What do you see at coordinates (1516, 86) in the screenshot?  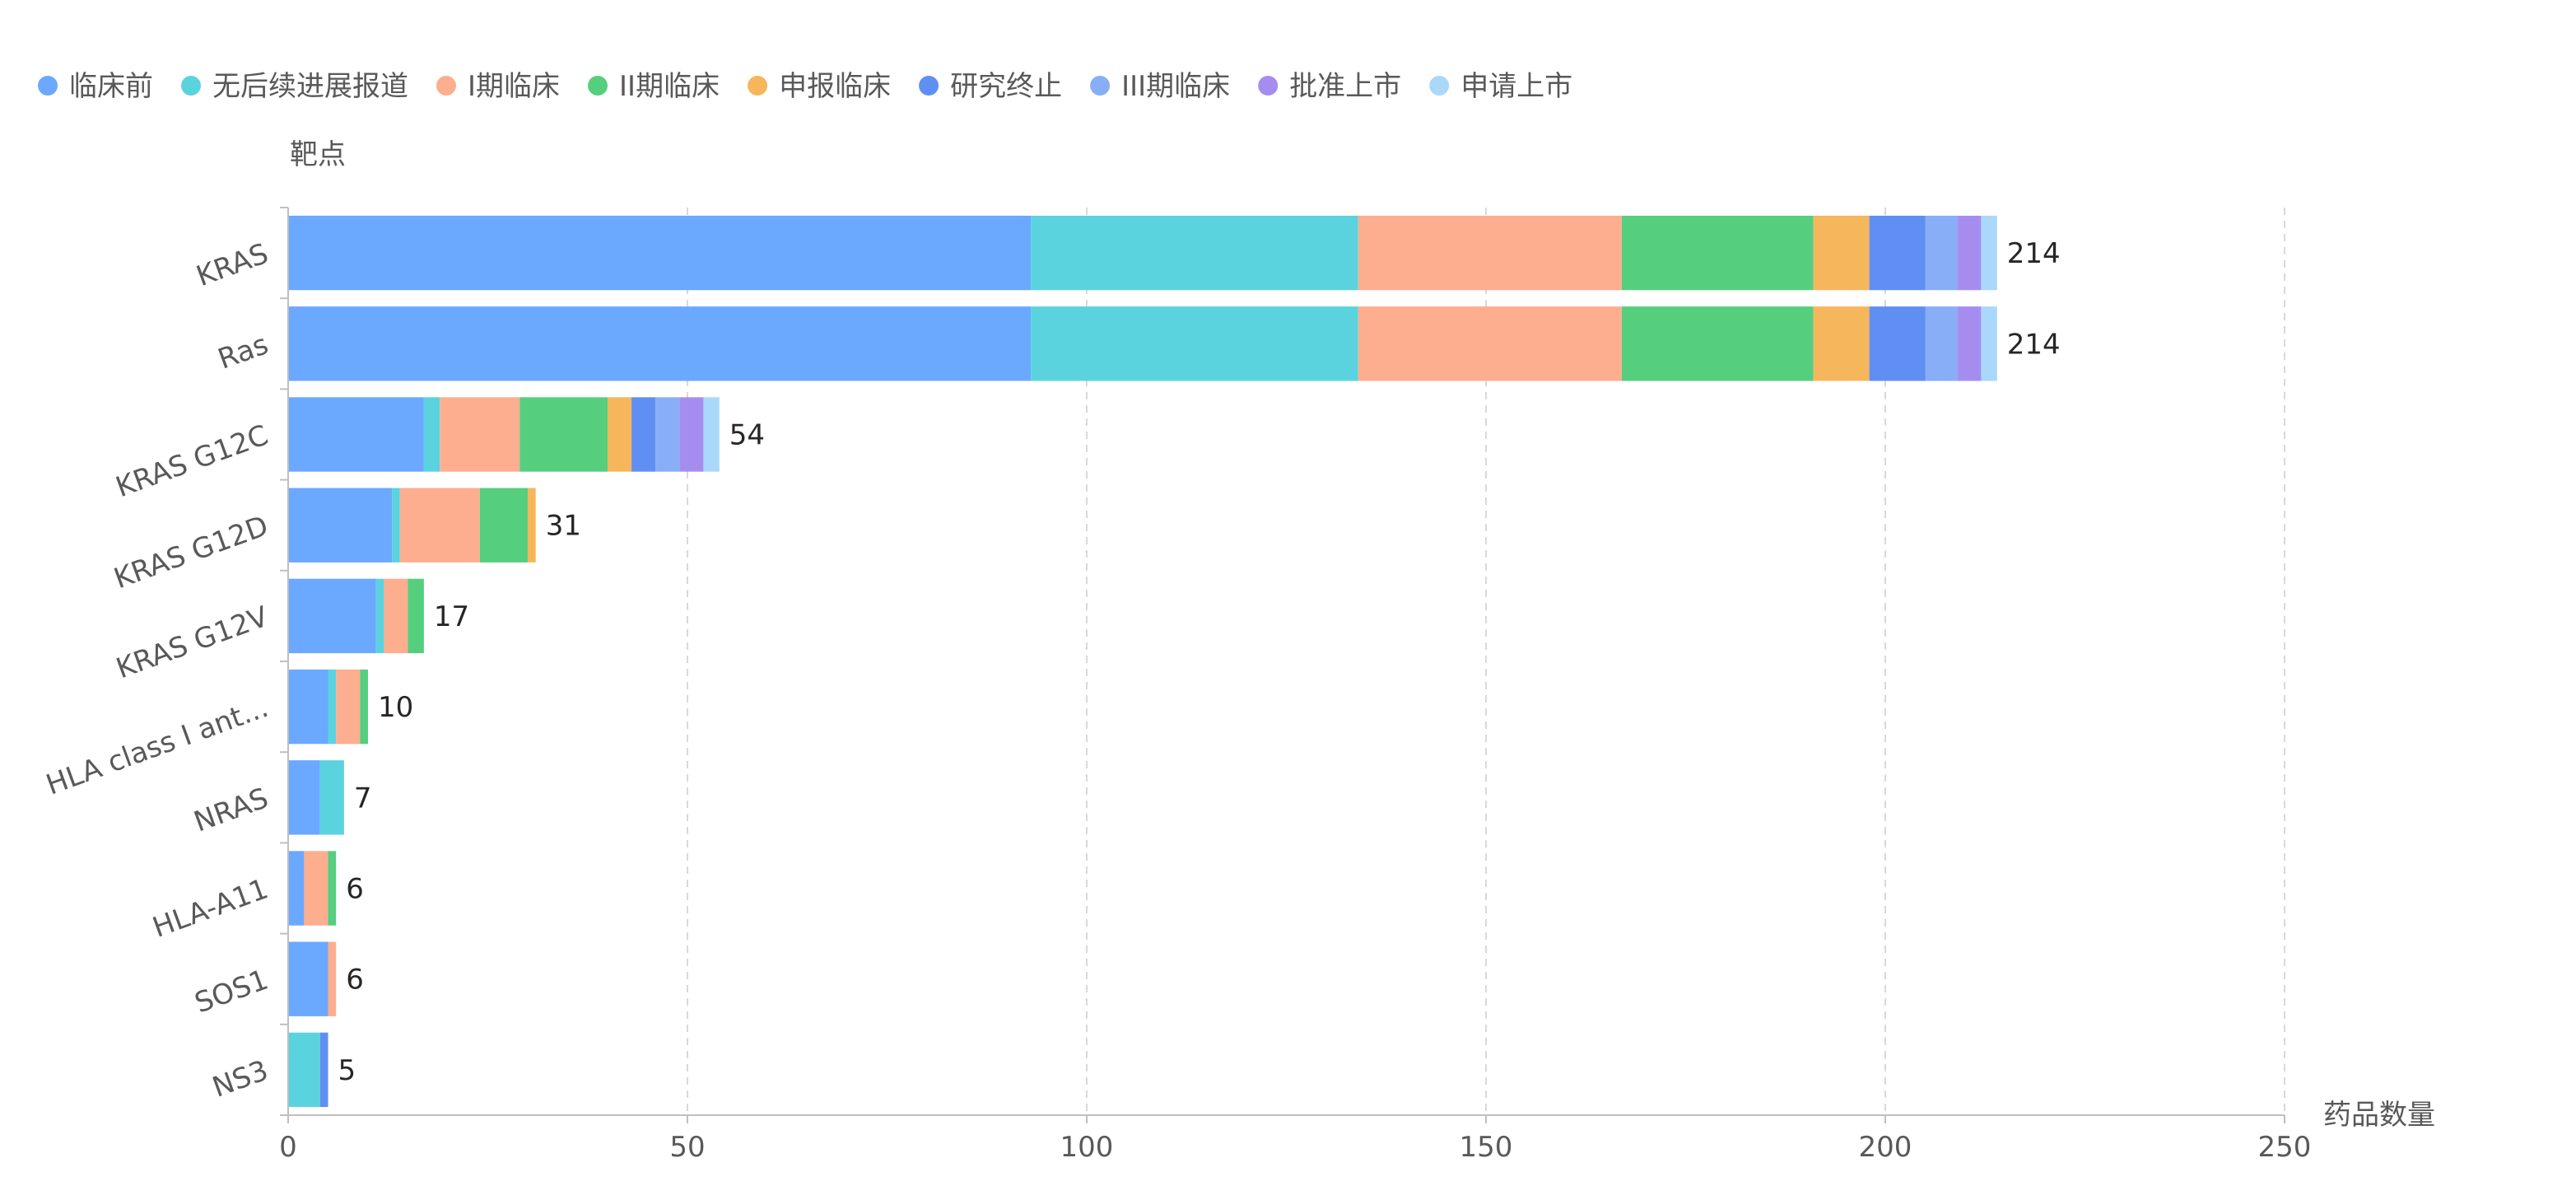 I see `legend-item-label: 申请上市` at bounding box center [1516, 86].